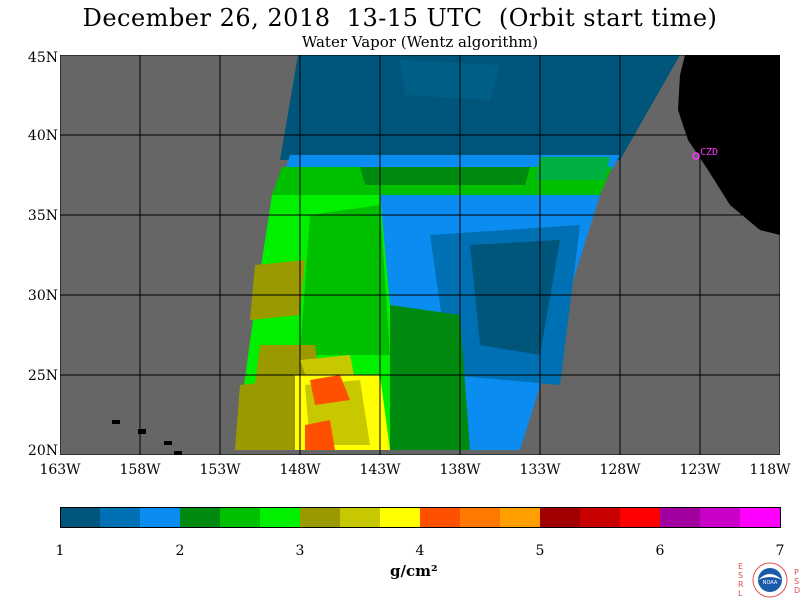 The image size is (800, 600). Describe the element at coordinates (42, 136) in the screenshot. I see `lat-label-40n: 40N` at that location.